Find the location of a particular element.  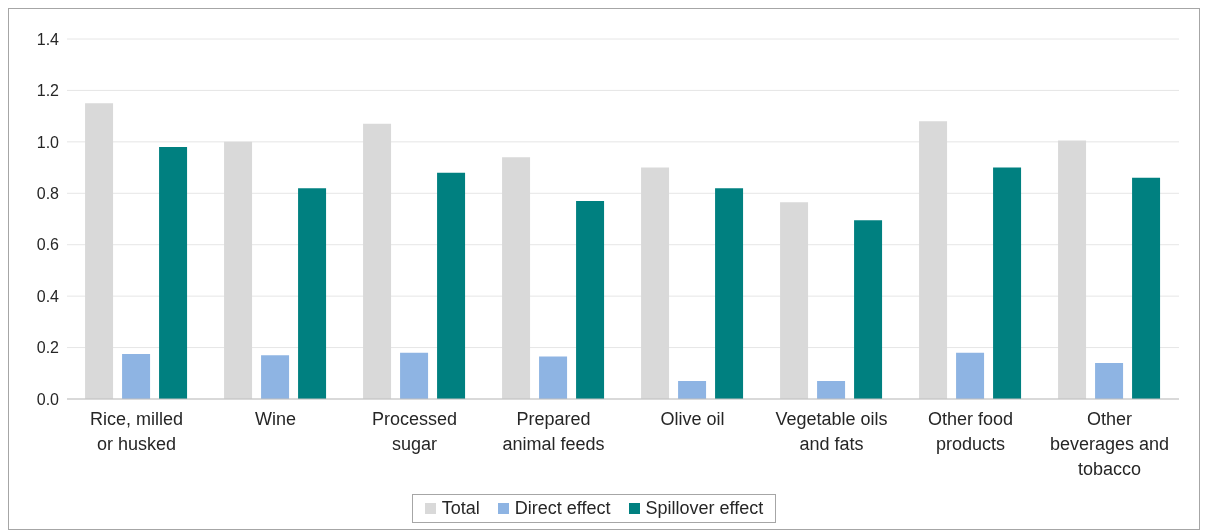

x-tick-label: Prepared animal feeds is located at coordinates (553, 431).